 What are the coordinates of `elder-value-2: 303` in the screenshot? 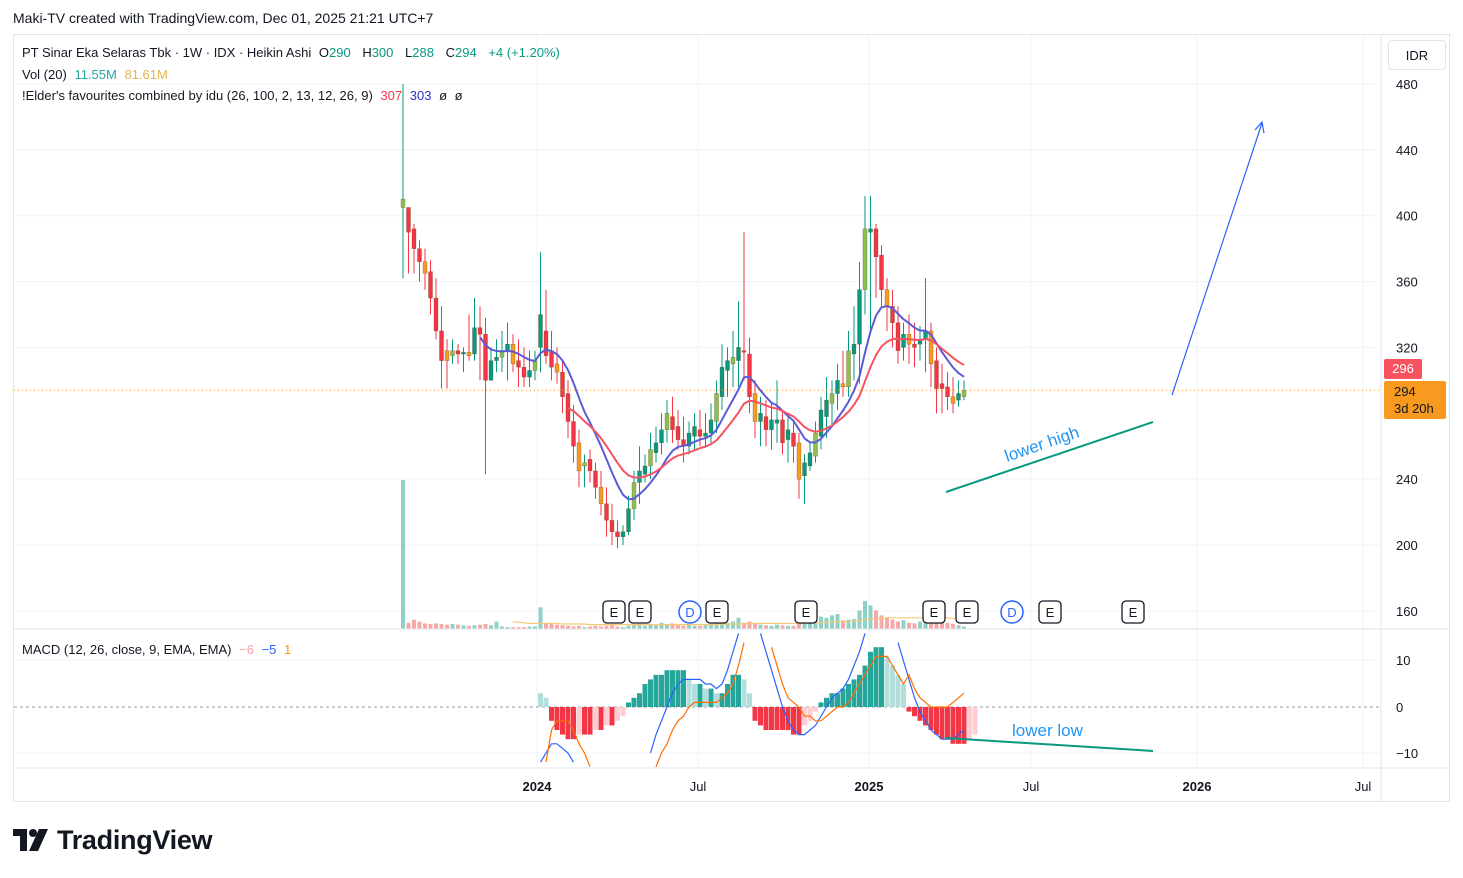 It's located at (420, 95).